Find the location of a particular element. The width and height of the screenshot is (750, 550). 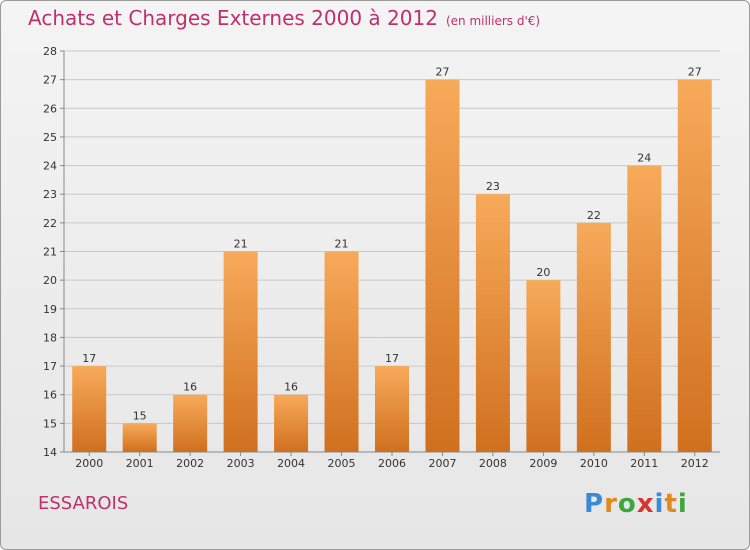

y-tick-label: 22 is located at coordinates (50, 223).